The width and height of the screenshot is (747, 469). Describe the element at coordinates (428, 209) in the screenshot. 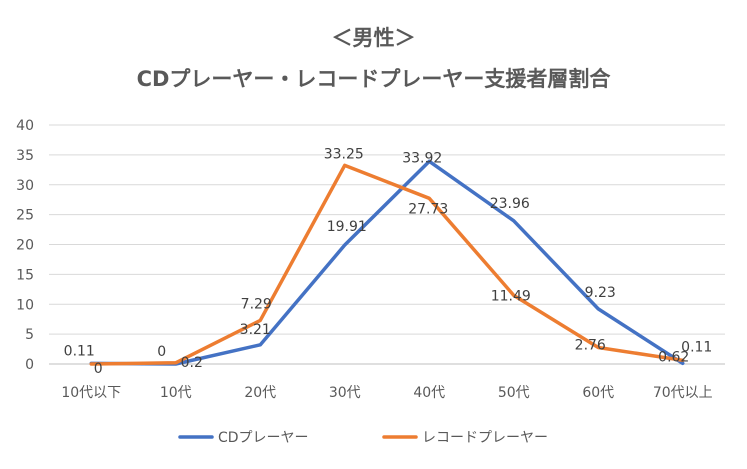

I see `data-label: 27.73` at that location.